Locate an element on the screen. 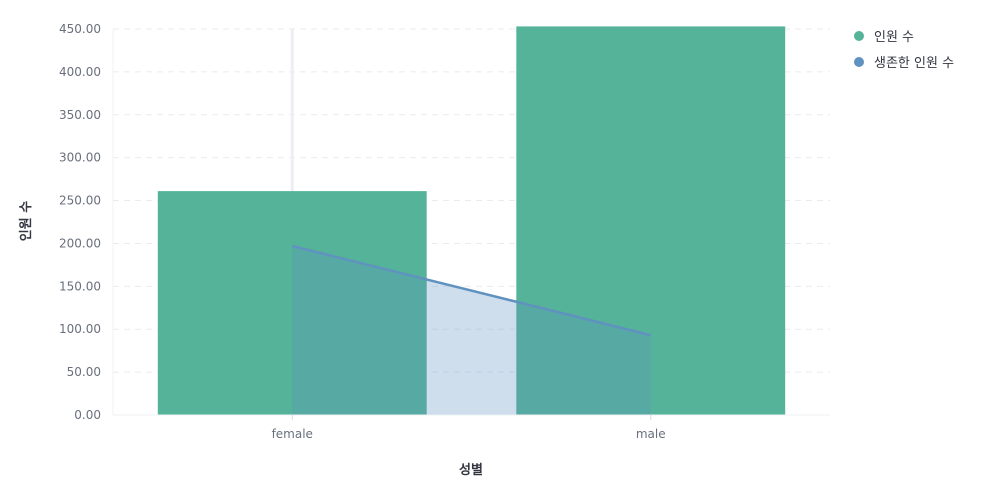 The image size is (998, 495). y-tick-label: 350.00 is located at coordinates (80, 115).